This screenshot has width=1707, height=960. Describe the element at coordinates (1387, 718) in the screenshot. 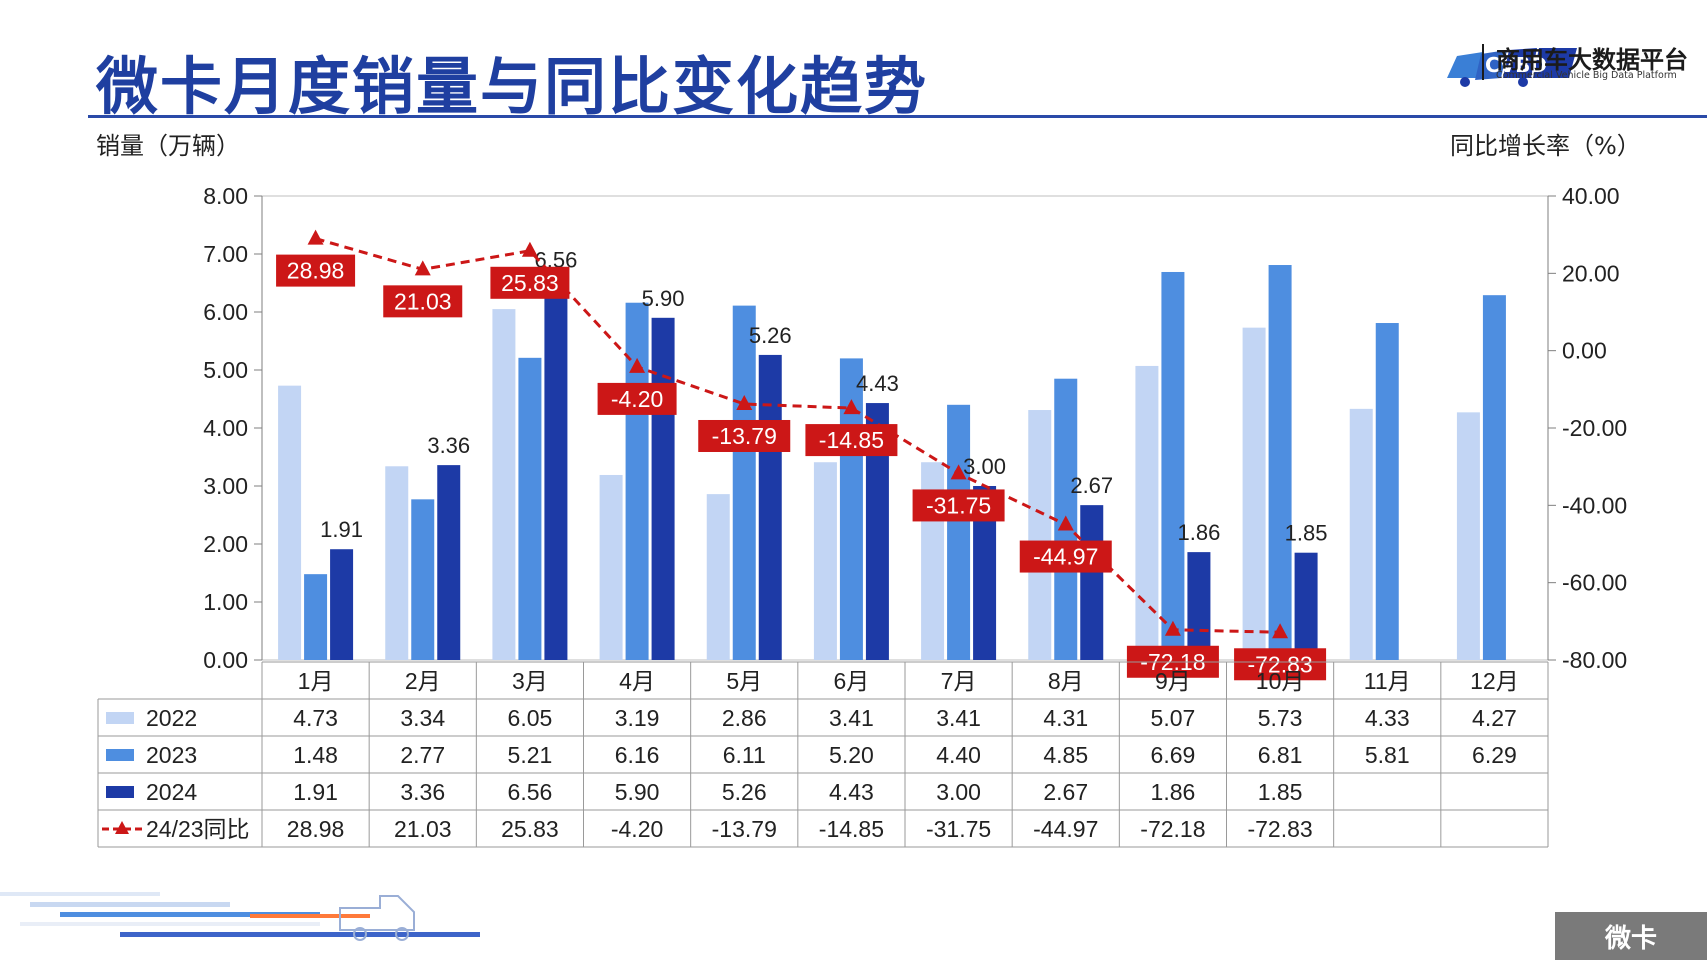

I see `table-cell: 4.33` at that location.